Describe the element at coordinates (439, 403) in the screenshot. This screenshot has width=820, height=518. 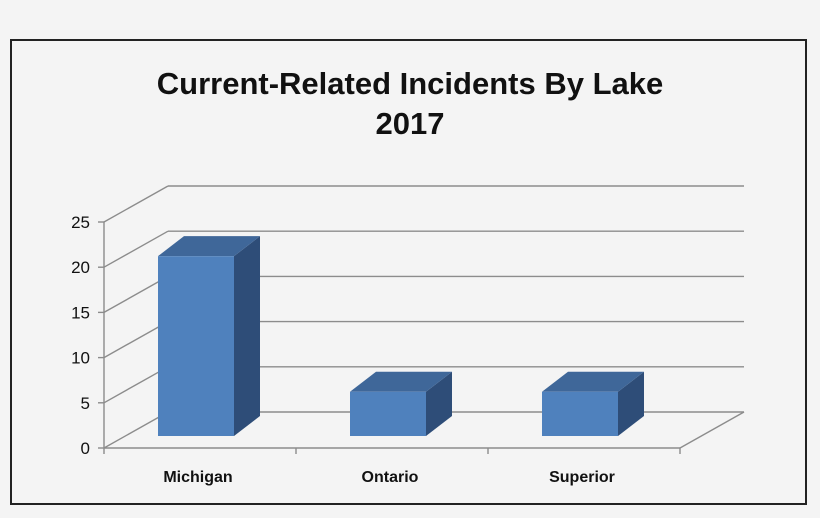
I see `bar-side-ontario` at that location.